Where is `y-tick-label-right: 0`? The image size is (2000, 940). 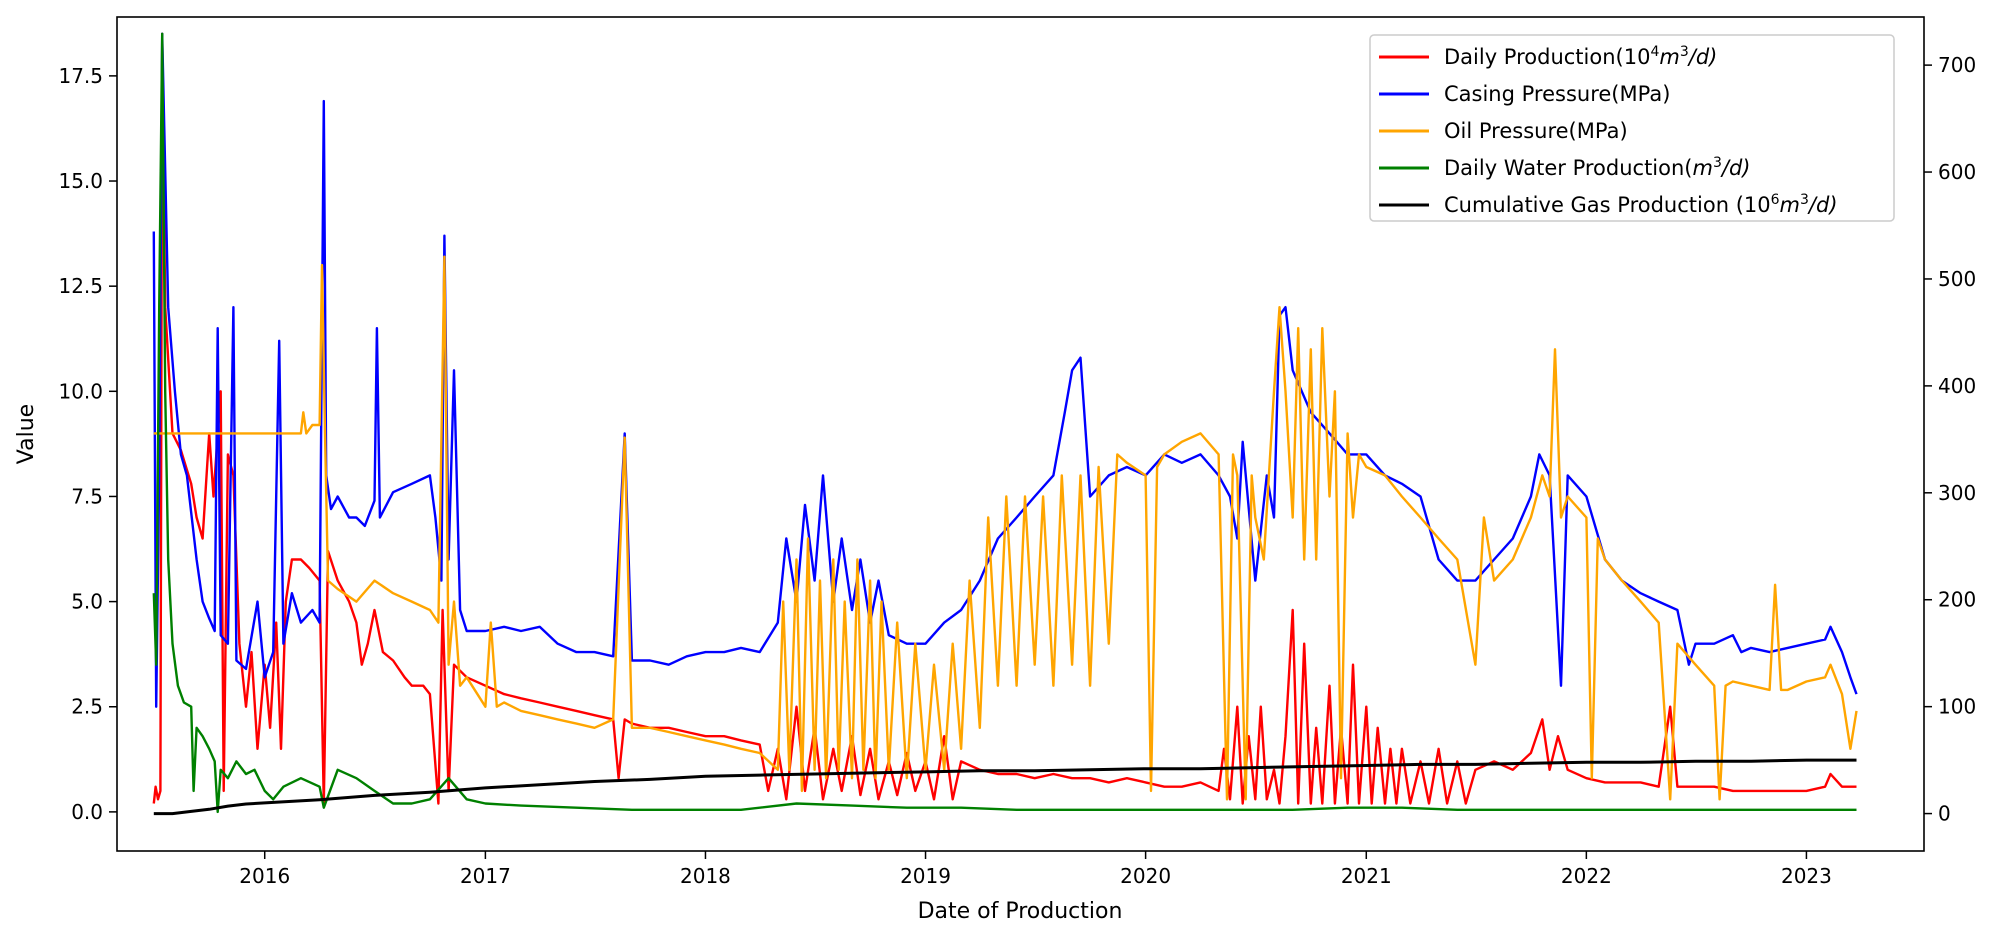
y-tick-label-right: 0 is located at coordinates (1944, 814).